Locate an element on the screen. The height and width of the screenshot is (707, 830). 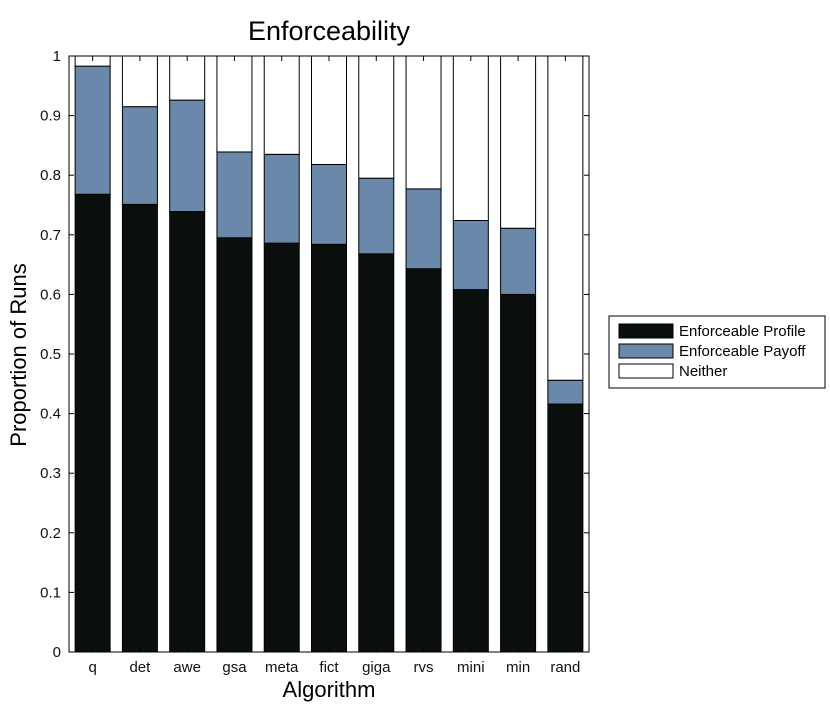
y-tick-label: 0.7 is located at coordinates (50, 235).